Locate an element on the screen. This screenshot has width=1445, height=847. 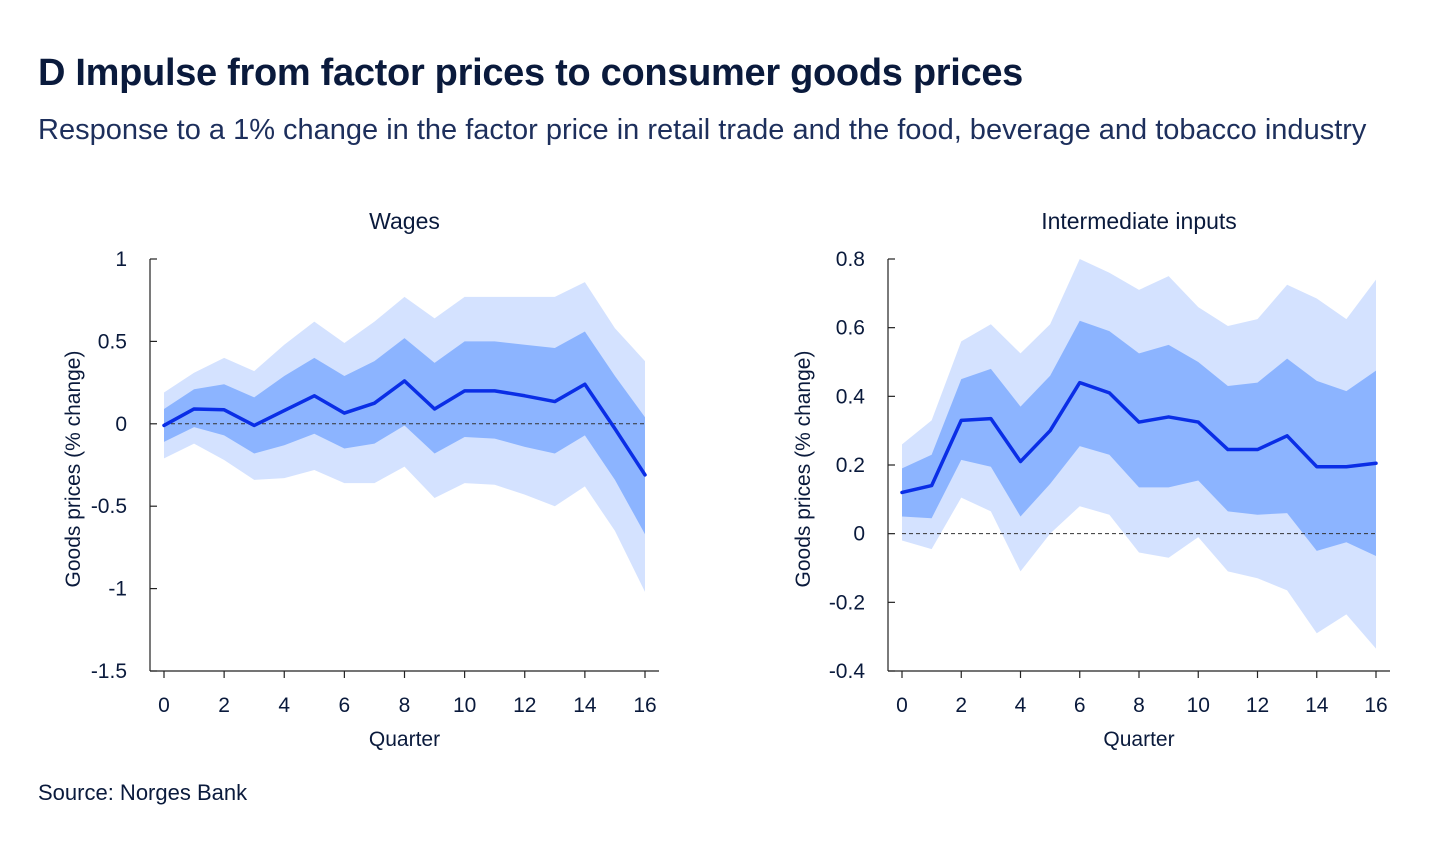
y-tick-label: -0.2 is located at coordinates (847, 602).